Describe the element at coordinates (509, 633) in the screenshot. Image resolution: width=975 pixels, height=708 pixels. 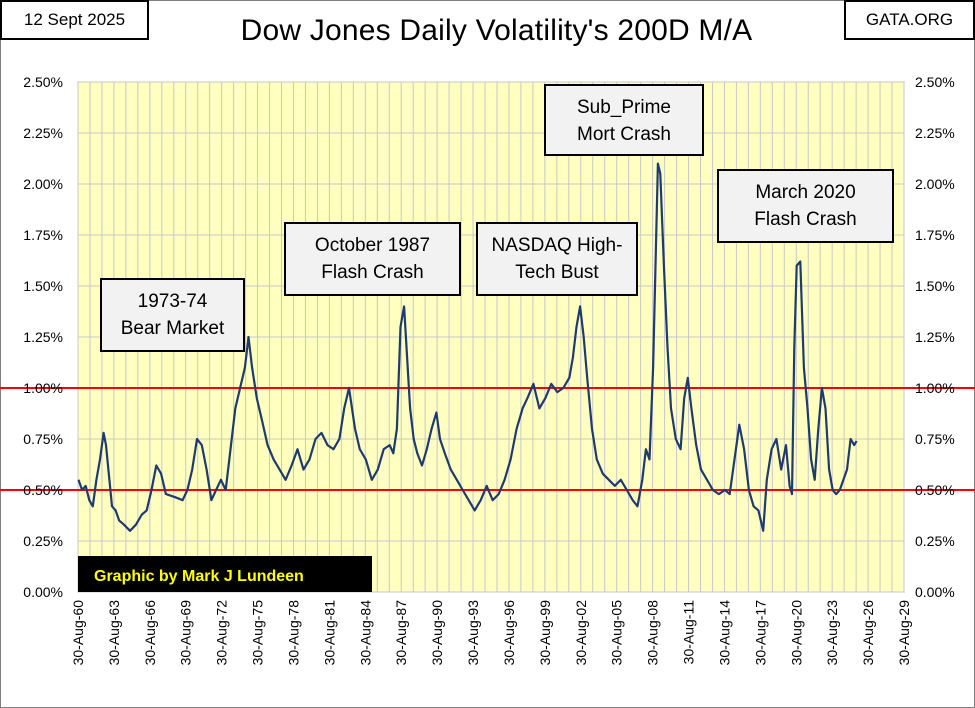
I see `x-tick-label: 30-Aug-96` at that location.